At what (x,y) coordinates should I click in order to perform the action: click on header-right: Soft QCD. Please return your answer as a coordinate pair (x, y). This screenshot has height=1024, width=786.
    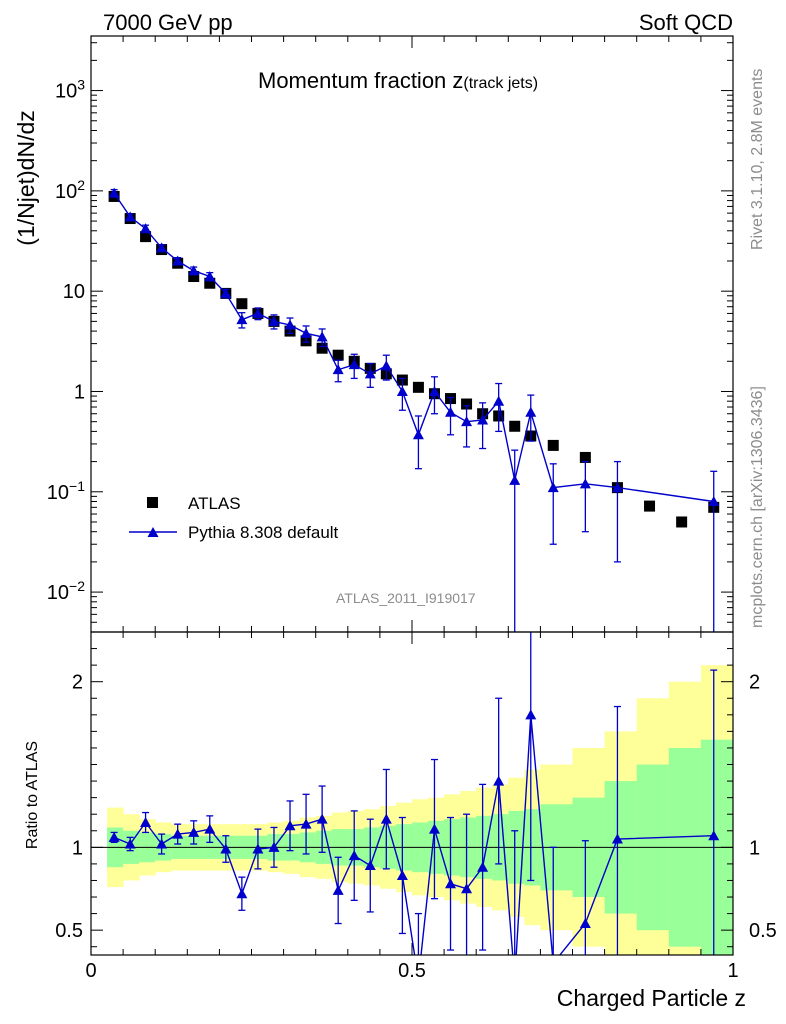
    Looking at the image, I should click on (686, 22).